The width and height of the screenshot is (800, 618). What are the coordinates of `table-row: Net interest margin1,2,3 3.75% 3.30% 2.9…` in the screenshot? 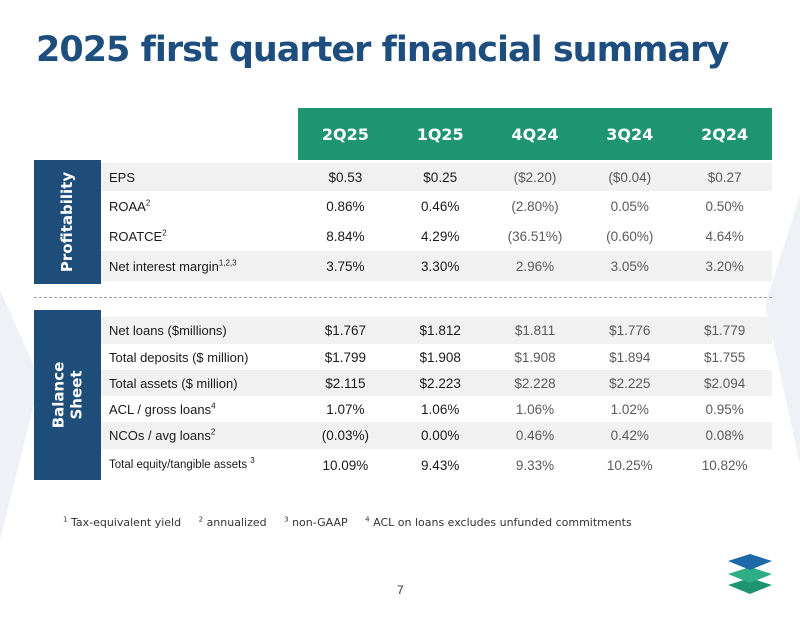 It's located at (436, 266).